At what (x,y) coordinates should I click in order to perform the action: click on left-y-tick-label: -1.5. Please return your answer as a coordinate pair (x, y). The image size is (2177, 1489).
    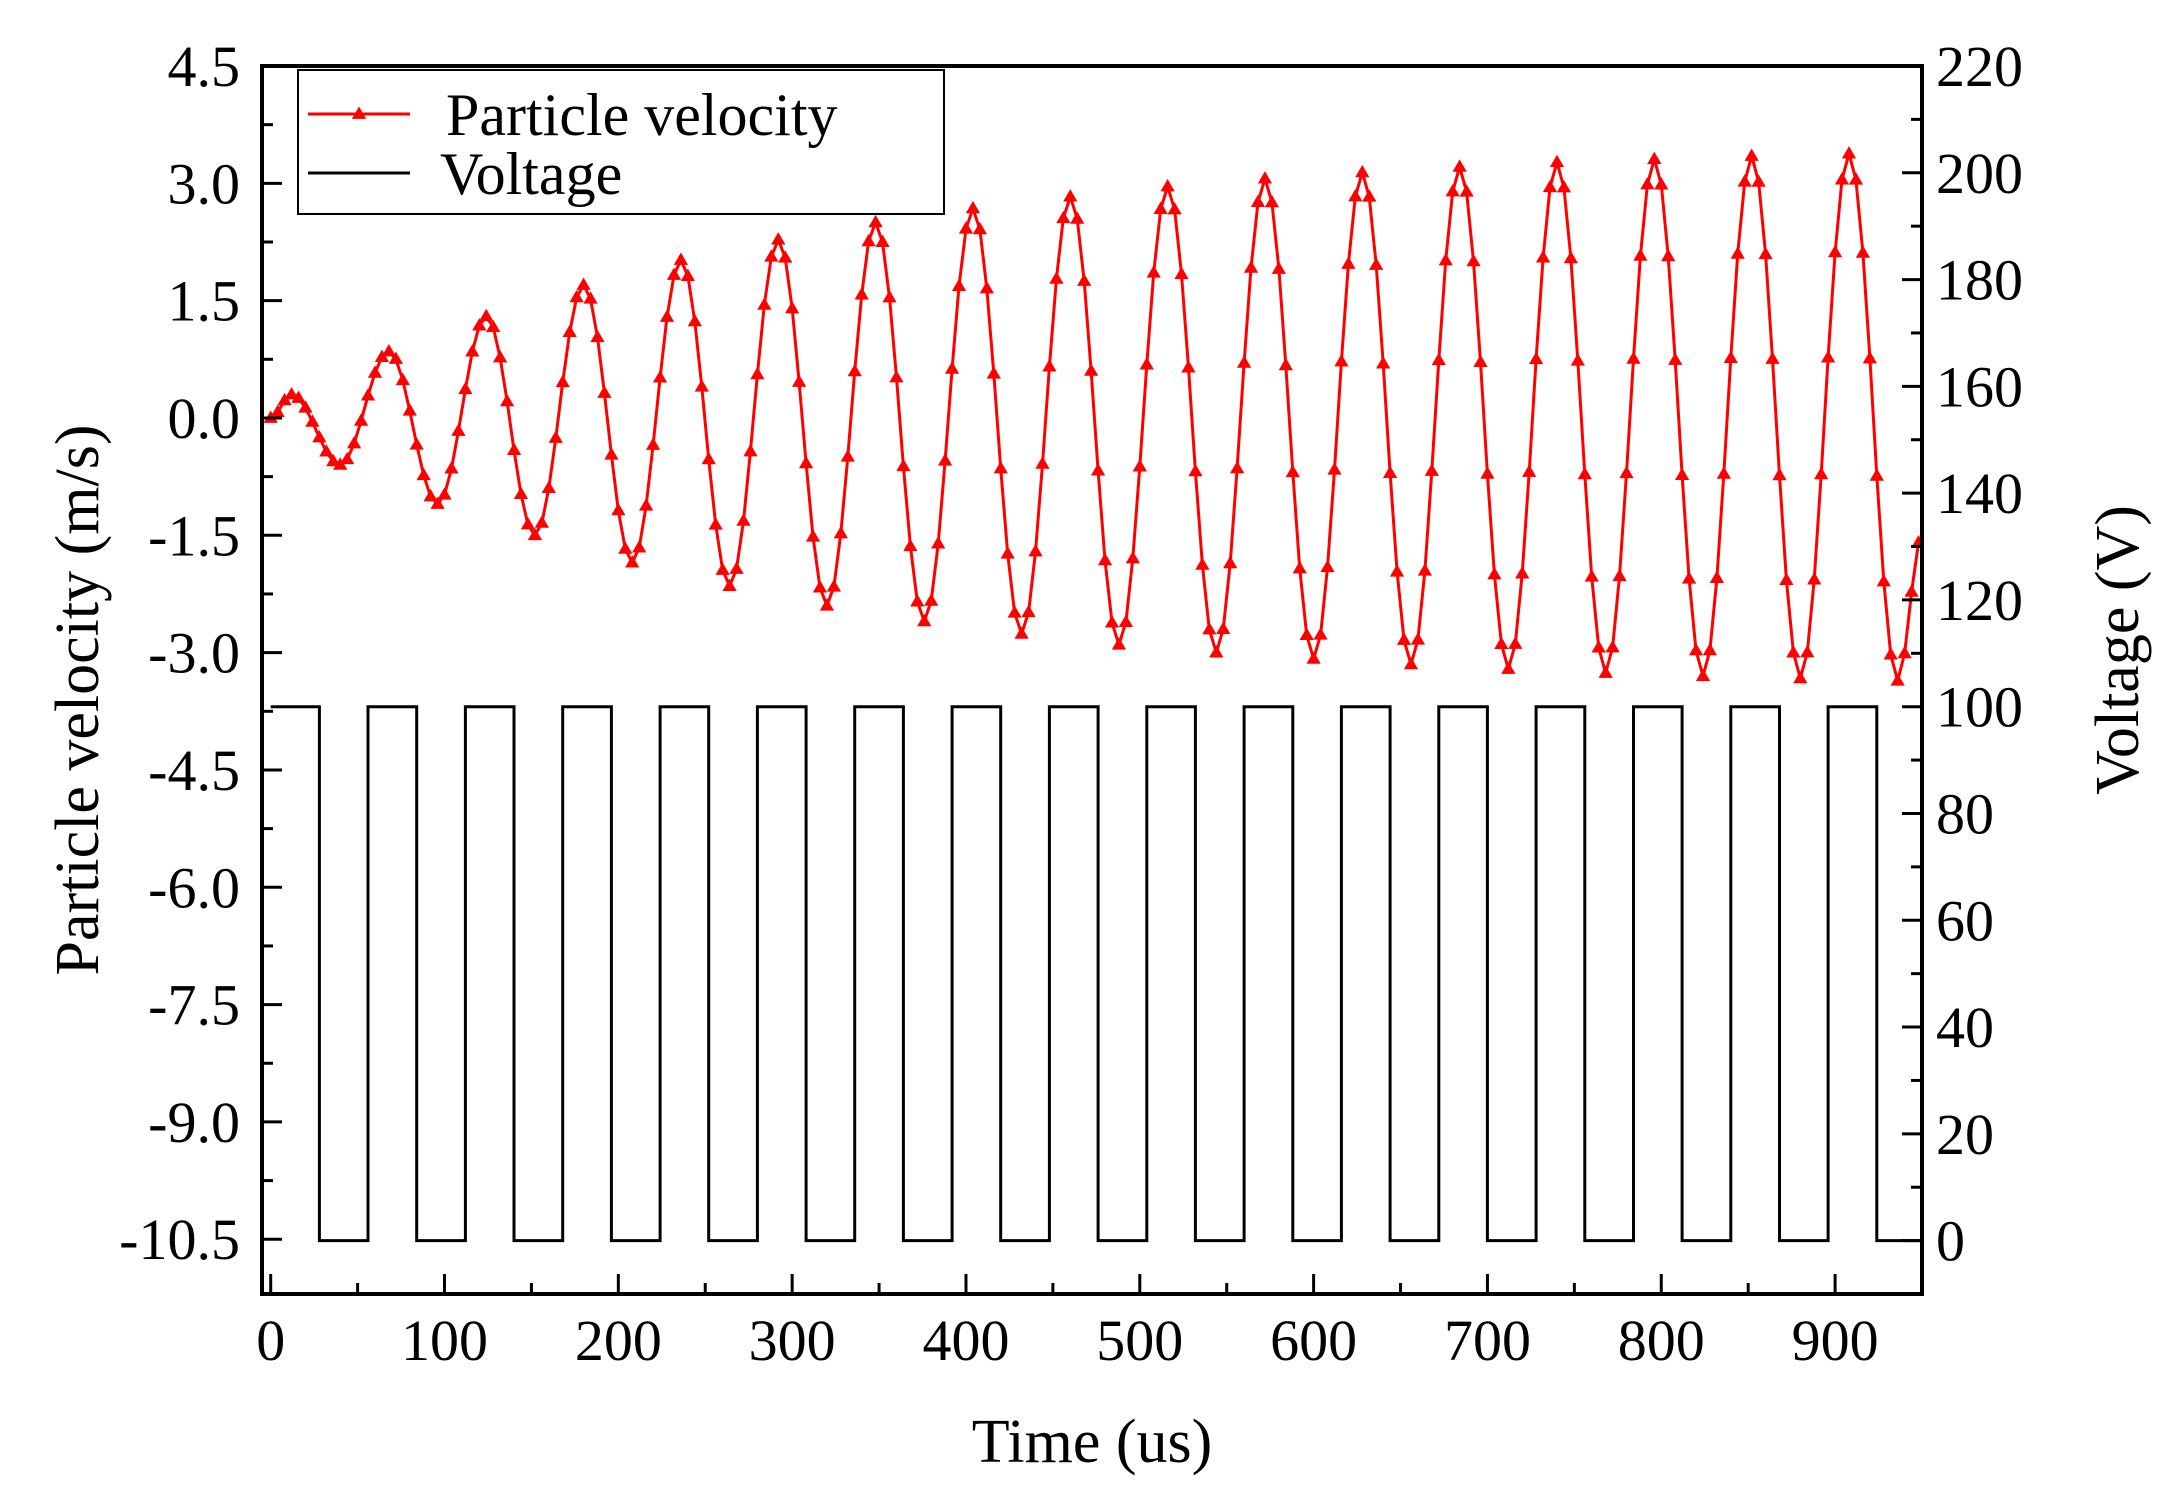
    Looking at the image, I should click on (194, 535).